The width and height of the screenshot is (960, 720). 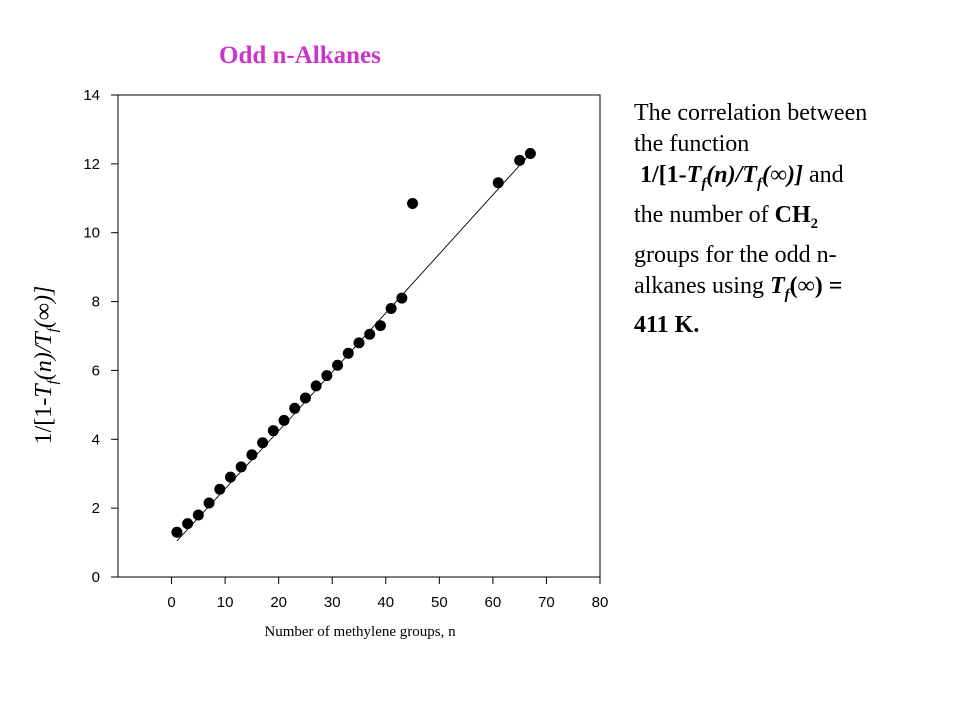 I want to click on caption-line: the number of CH2, so click(x=726, y=216).